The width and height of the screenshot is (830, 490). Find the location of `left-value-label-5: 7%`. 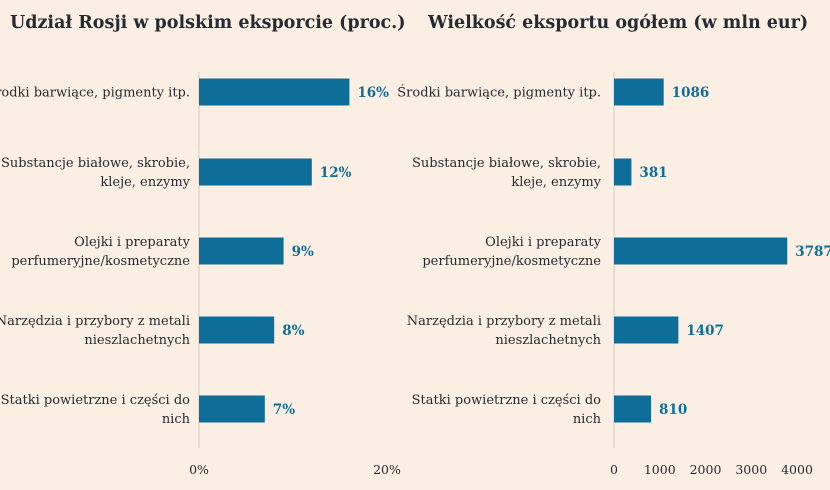

left-value-label-5: 7% is located at coordinates (284, 410).